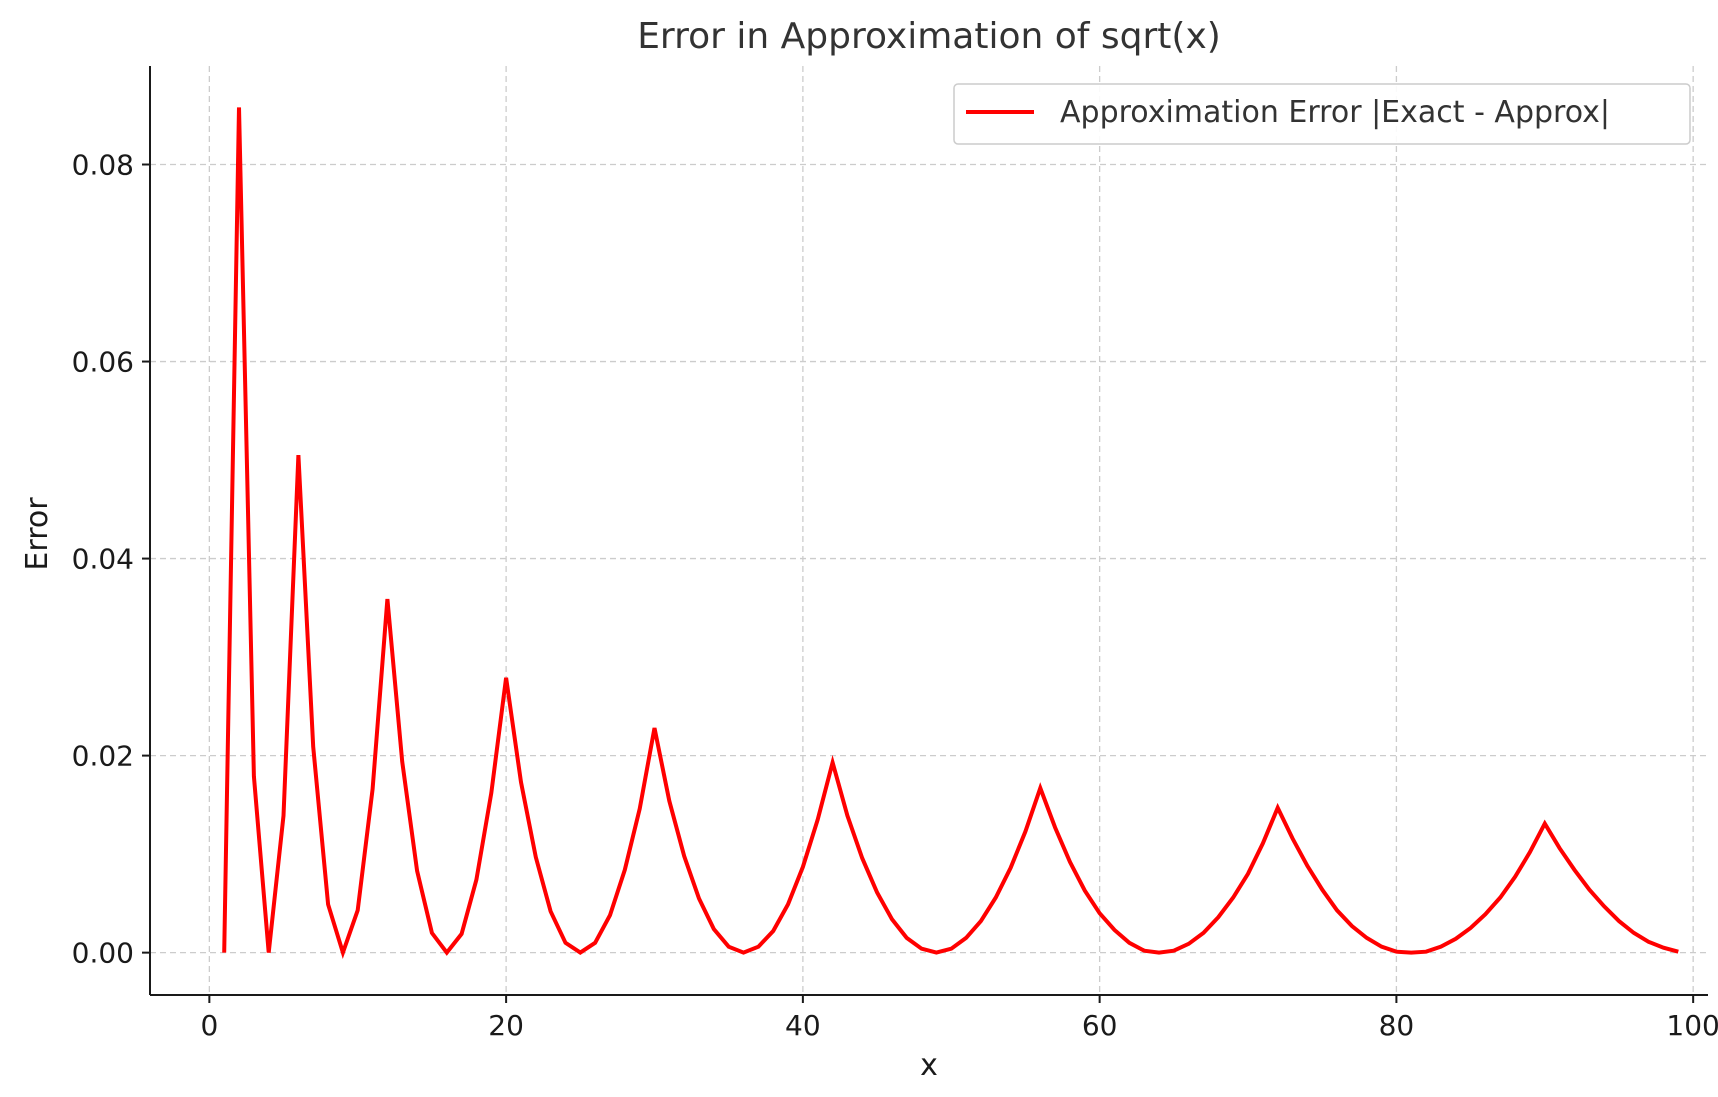  What do you see at coordinates (1335, 112) in the screenshot?
I see `legend-entry-label: Approximation Error |Exact - Approx|` at bounding box center [1335, 112].